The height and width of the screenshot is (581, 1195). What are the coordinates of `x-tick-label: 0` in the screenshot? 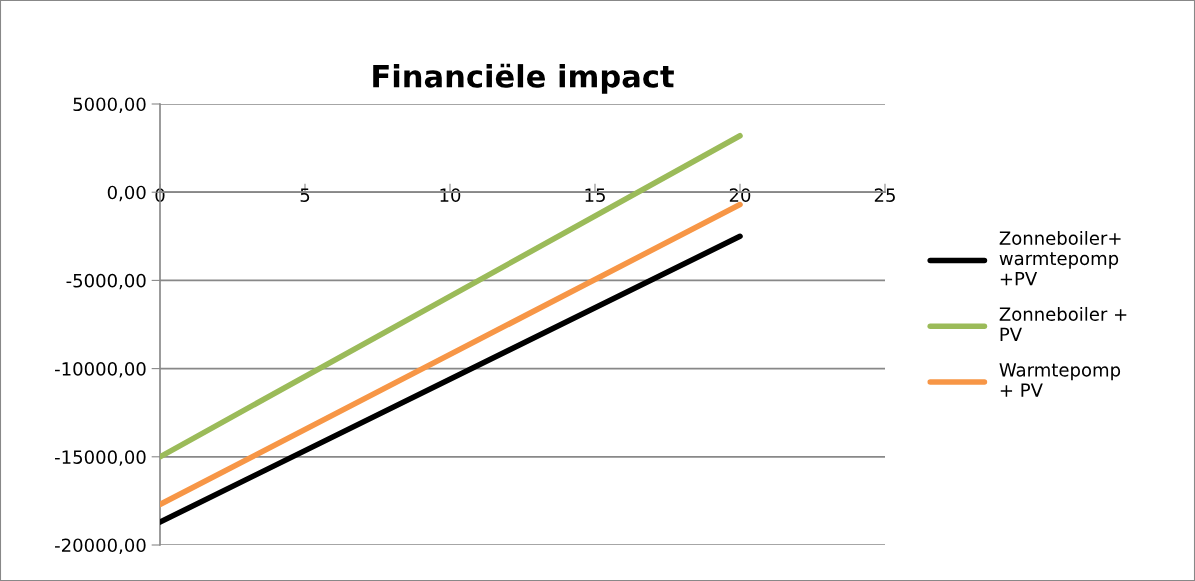 It's located at (160, 195).